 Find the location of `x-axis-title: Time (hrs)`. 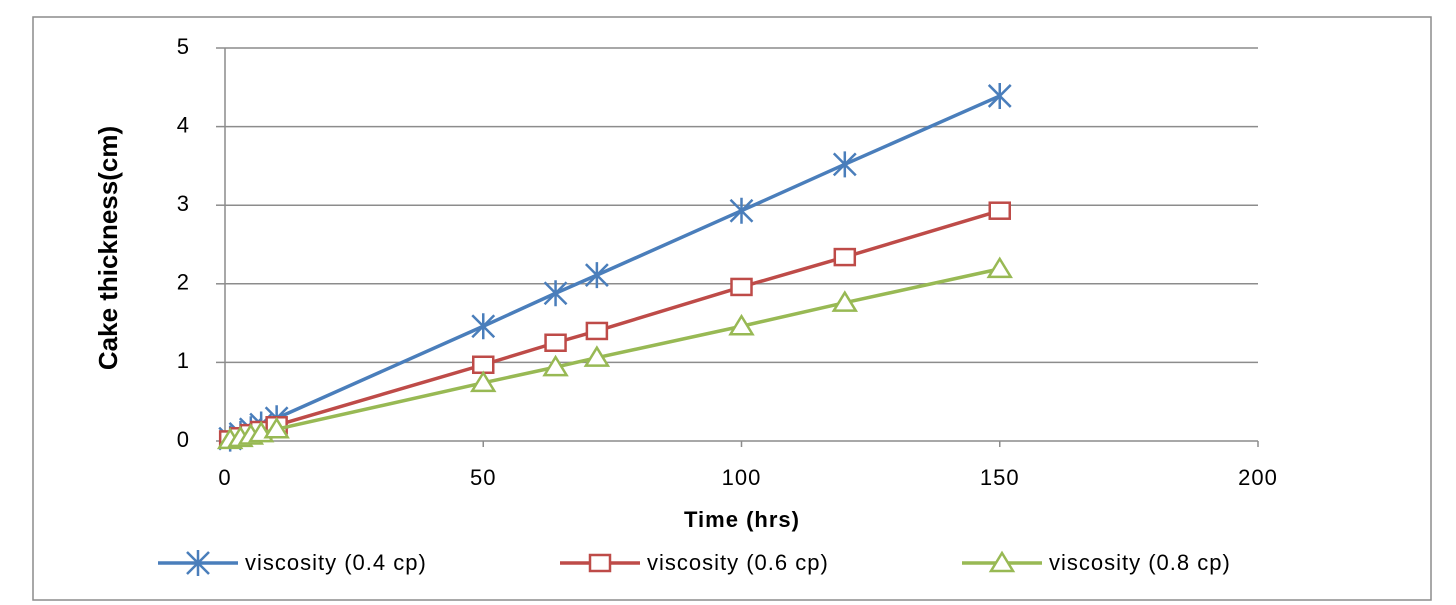

x-axis-title: Time (hrs) is located at coordinates (742, 519).